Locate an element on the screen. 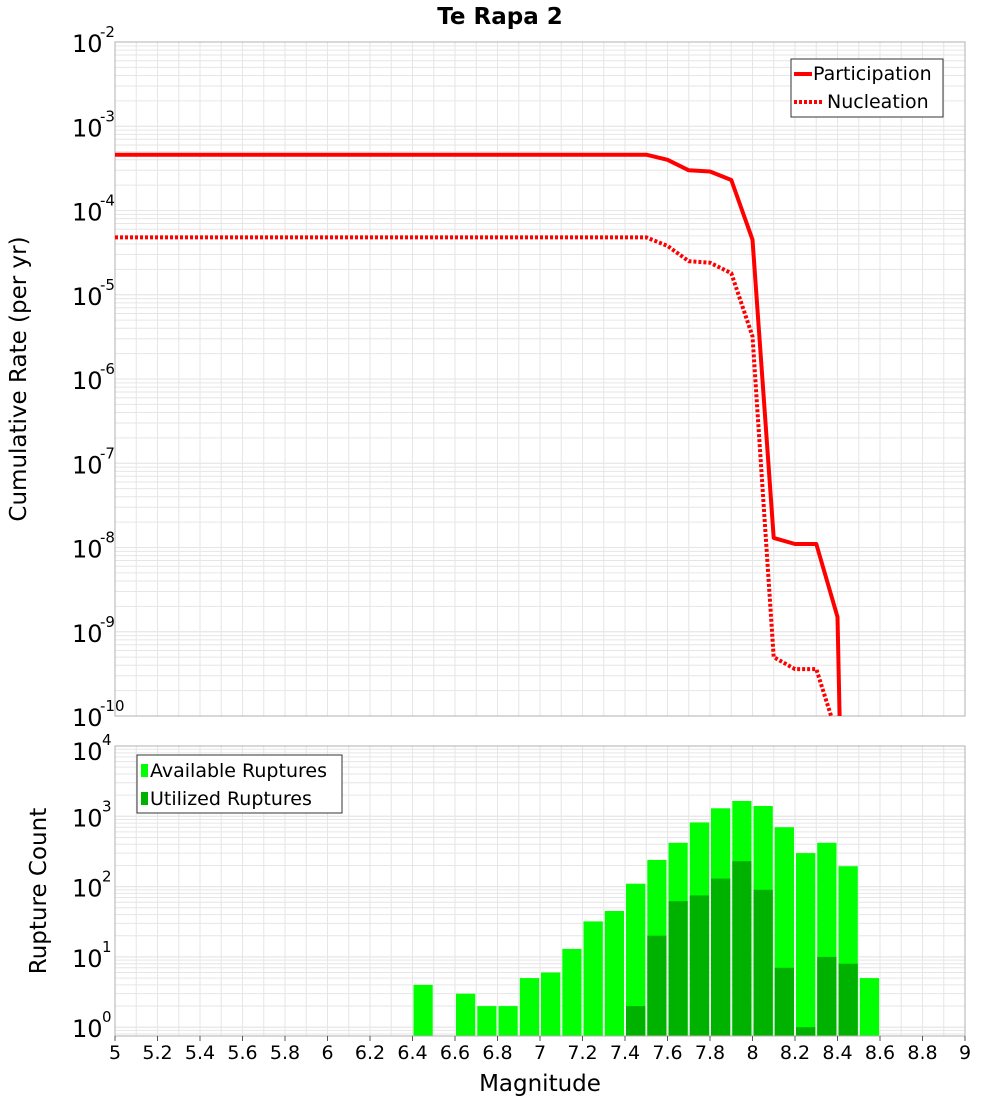  x-tick-label: 9 is located at coordinates (965, 1053).